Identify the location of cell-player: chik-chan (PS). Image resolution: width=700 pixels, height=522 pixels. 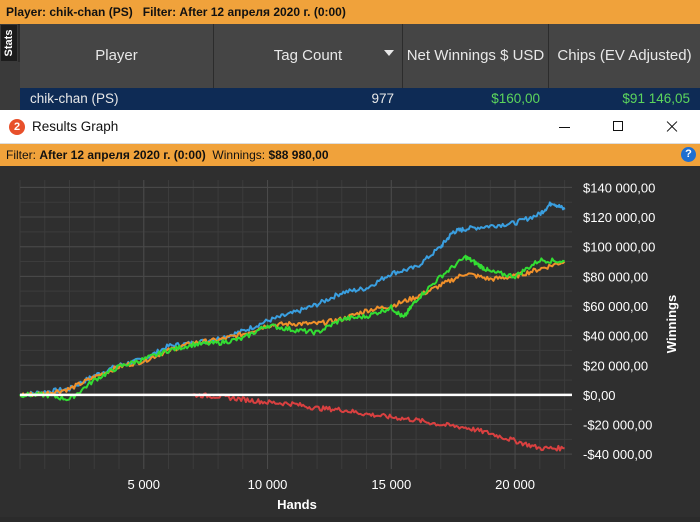
(74, 98).